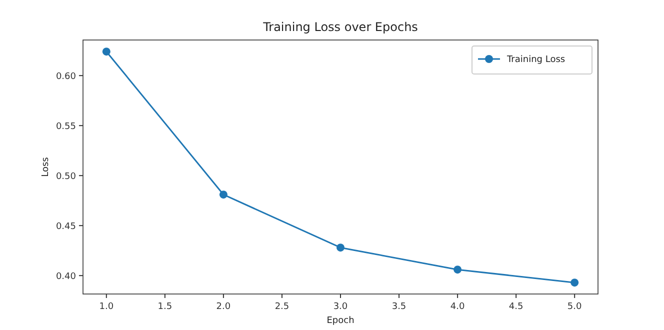 Image resolution: width=664 pixels, height=330 pixels. What do you see at coordinates (536, 60) in the screenshot?
I see `legend-label: Training Loss` at bounding box center [536, 60].